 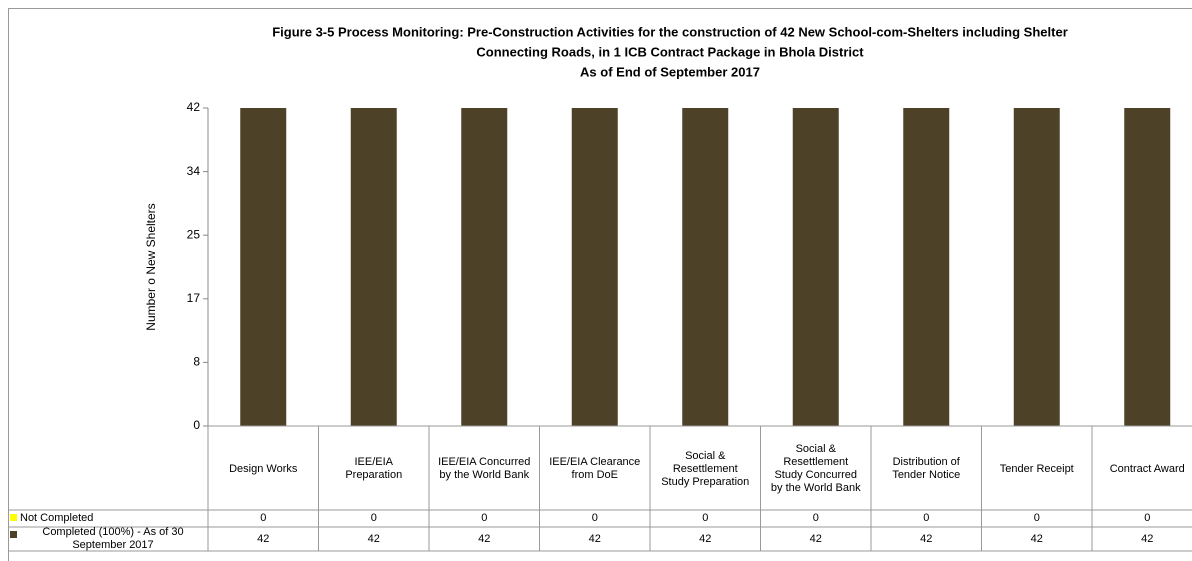 I want to click on category-label: Contract Award, so click(x=1147, y=468).